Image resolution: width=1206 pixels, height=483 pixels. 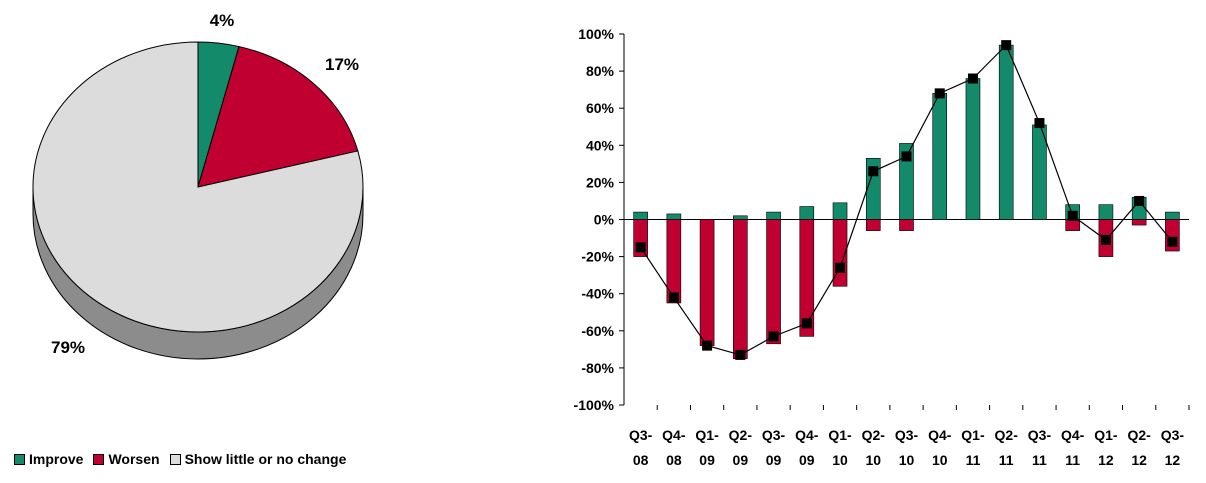 I want to click on legend-swatch-improve, so click(x=19, y=459).